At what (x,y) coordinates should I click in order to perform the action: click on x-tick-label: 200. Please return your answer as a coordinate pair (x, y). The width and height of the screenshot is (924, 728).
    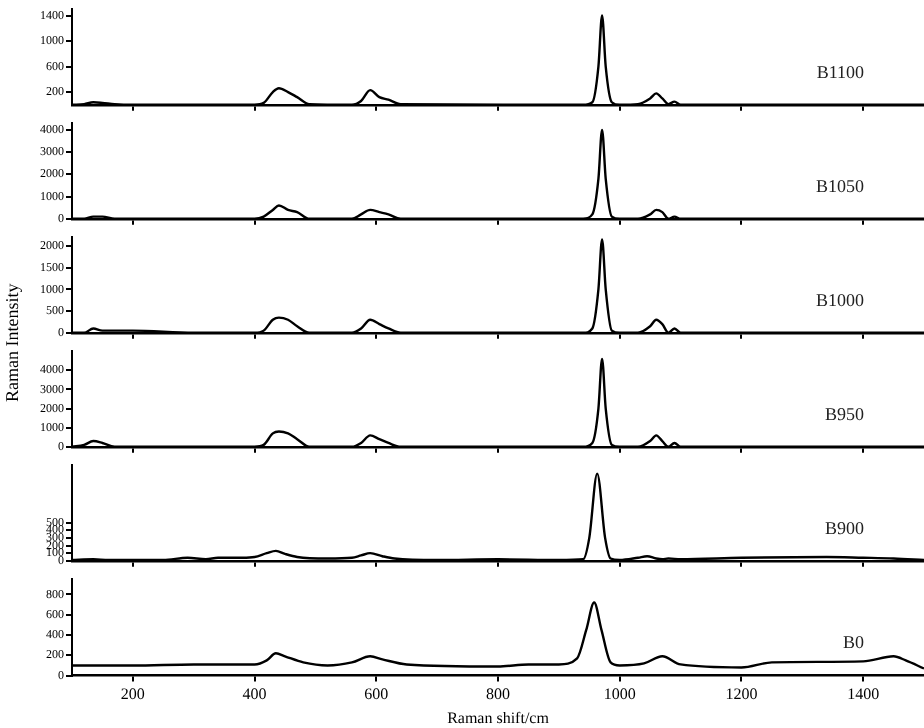
    Looking at the image, I should click on (132, 694).